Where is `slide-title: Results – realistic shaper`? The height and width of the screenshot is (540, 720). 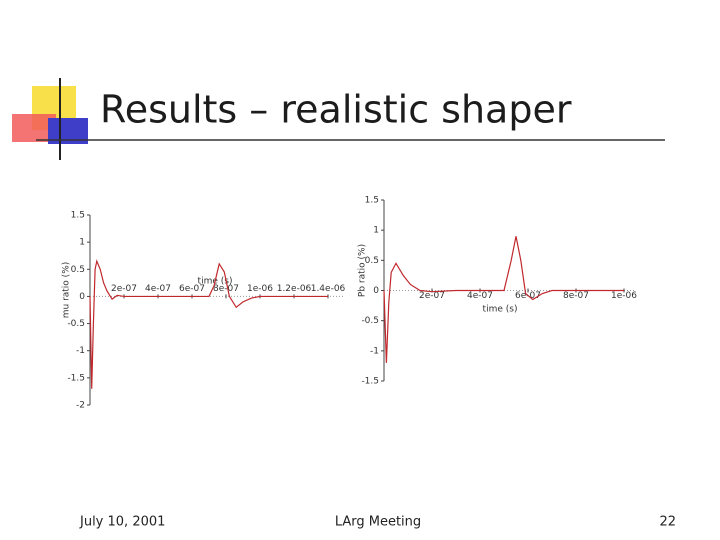
slide-title: Results – realistic shaper is located at coordinates (336, 110).